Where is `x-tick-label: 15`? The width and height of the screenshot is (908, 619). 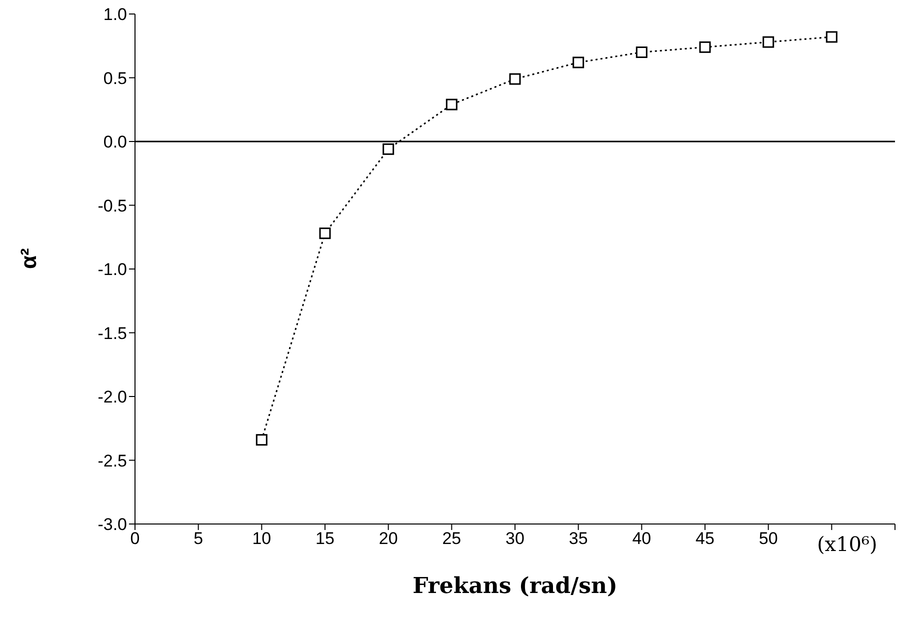
x-tick-label: 15 is located at coordinates (325, 538).